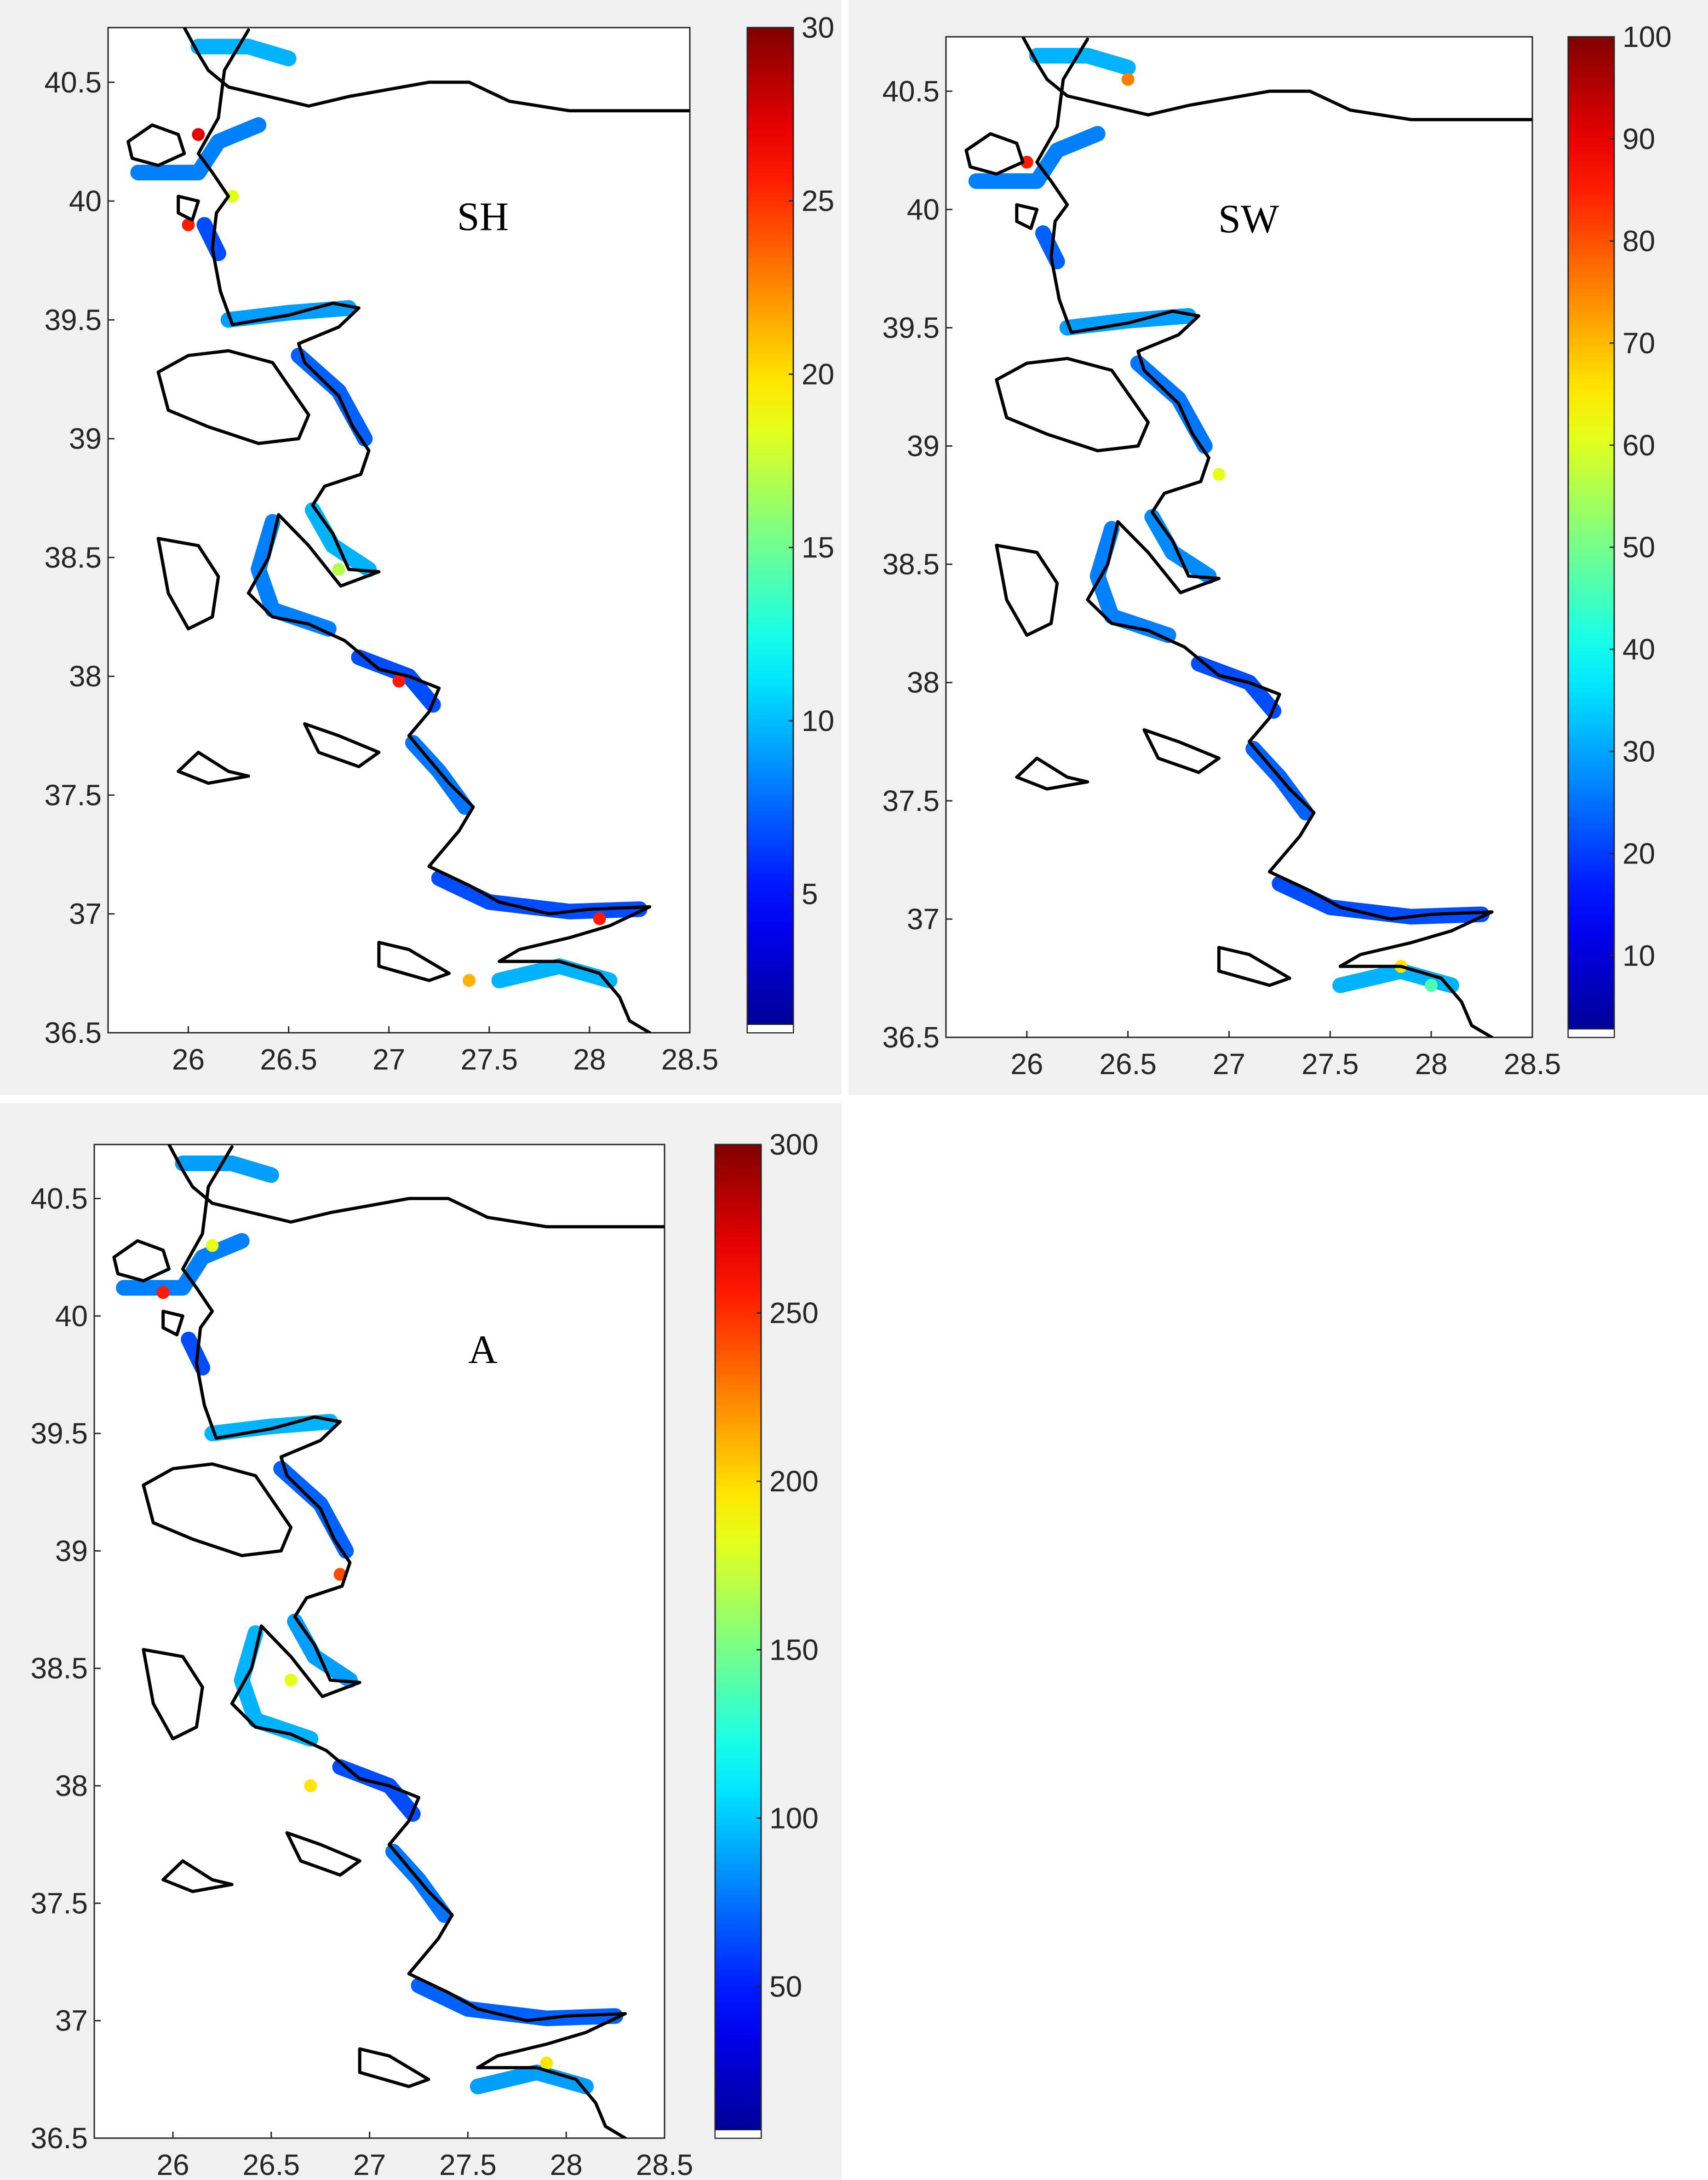 The height and width of the screenshot is (2180, 1708). Describe the element at coordinates (818, 547) in the screenshot. I see `colorbar-tick-label: 15` at that location.